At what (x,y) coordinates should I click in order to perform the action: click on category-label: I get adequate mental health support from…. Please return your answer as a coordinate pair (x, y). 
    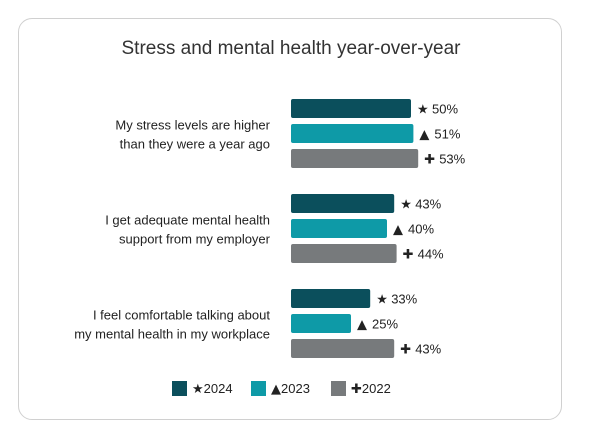
    Looking at the image, I should click on (187, 230).